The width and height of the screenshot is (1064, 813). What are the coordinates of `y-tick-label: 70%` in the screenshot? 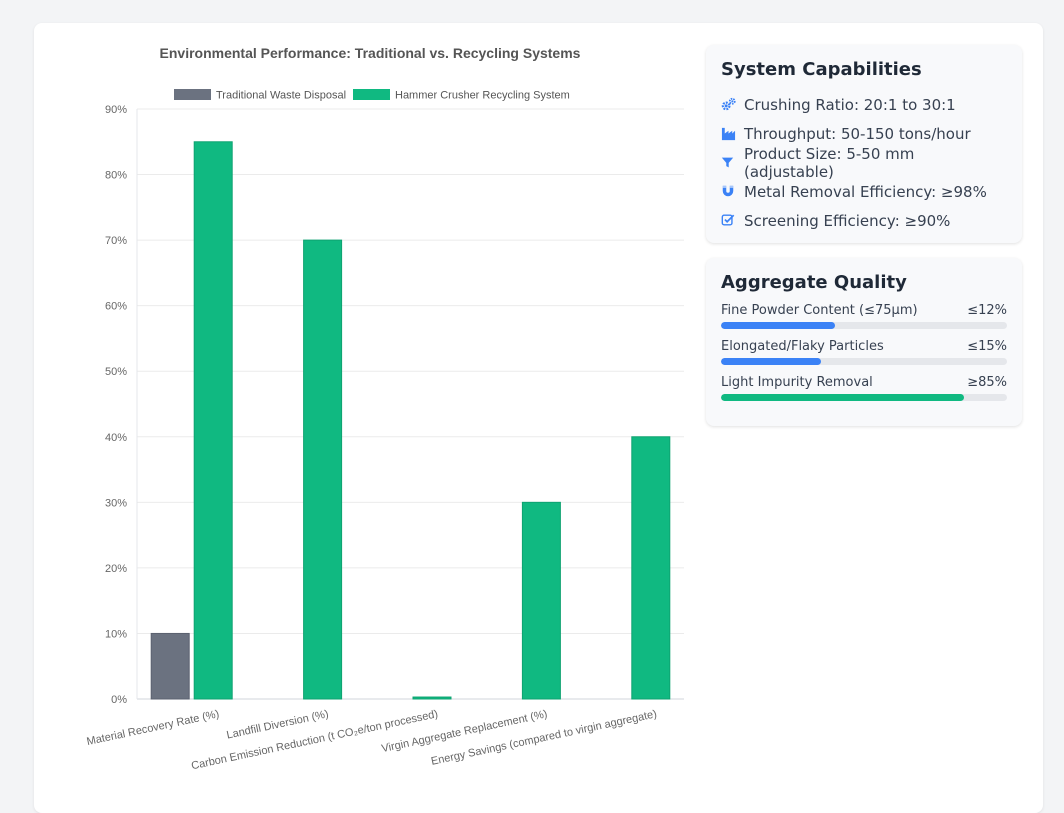 It's located at (116, 241).